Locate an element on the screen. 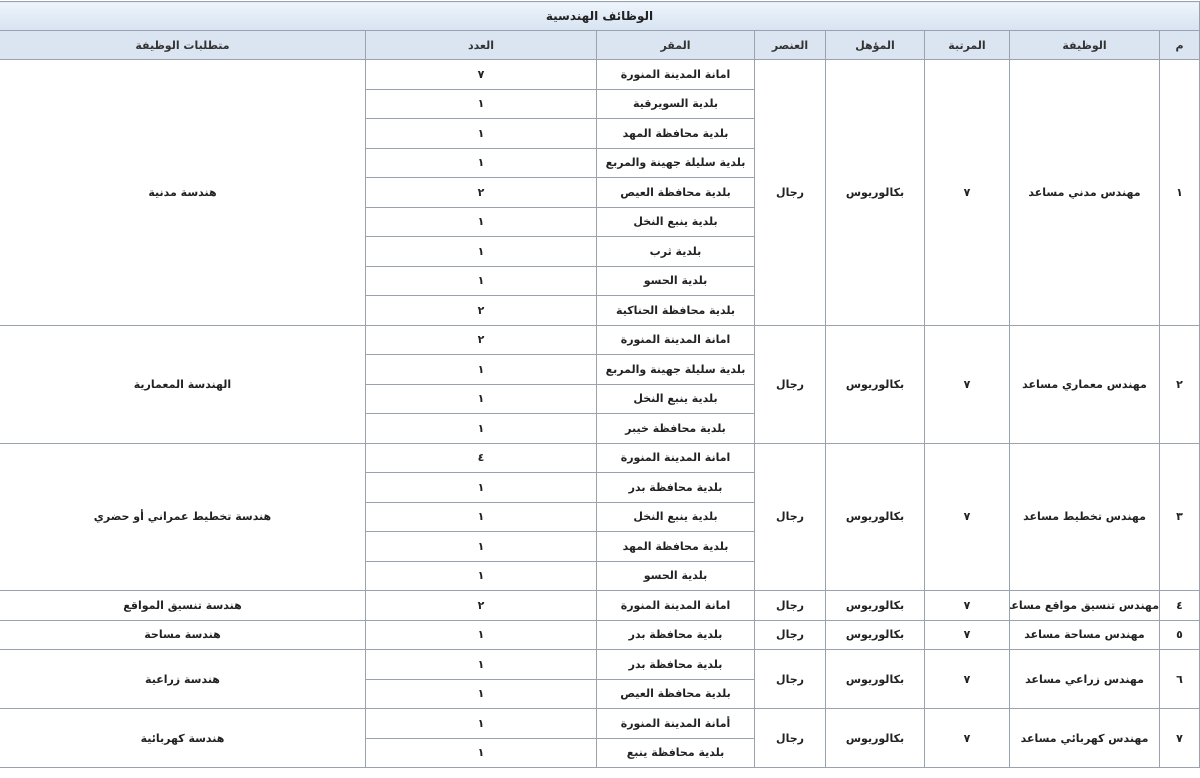 This screenshot has height=778, width=1200. job-location: بلدية محافظة الحناكية is located at coordinates (675, 310).